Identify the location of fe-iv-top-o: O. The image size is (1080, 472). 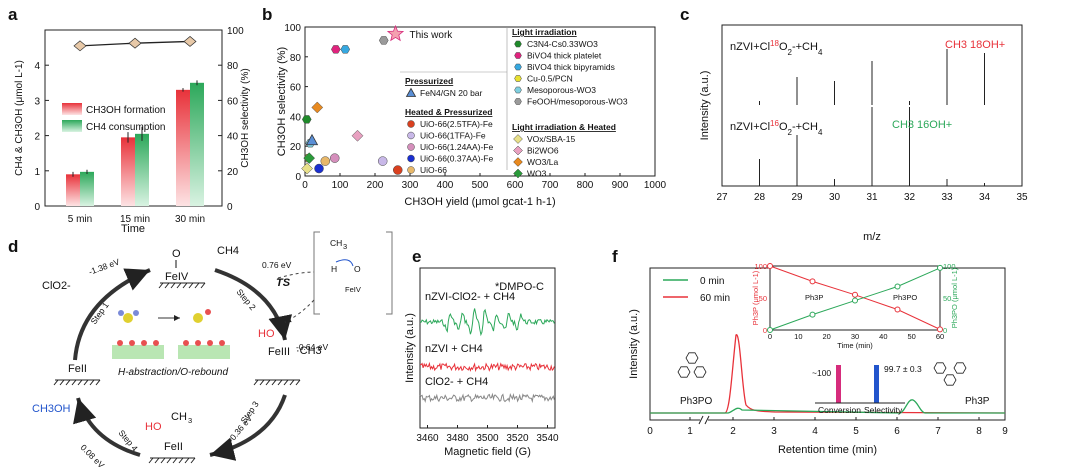
(176, 254).